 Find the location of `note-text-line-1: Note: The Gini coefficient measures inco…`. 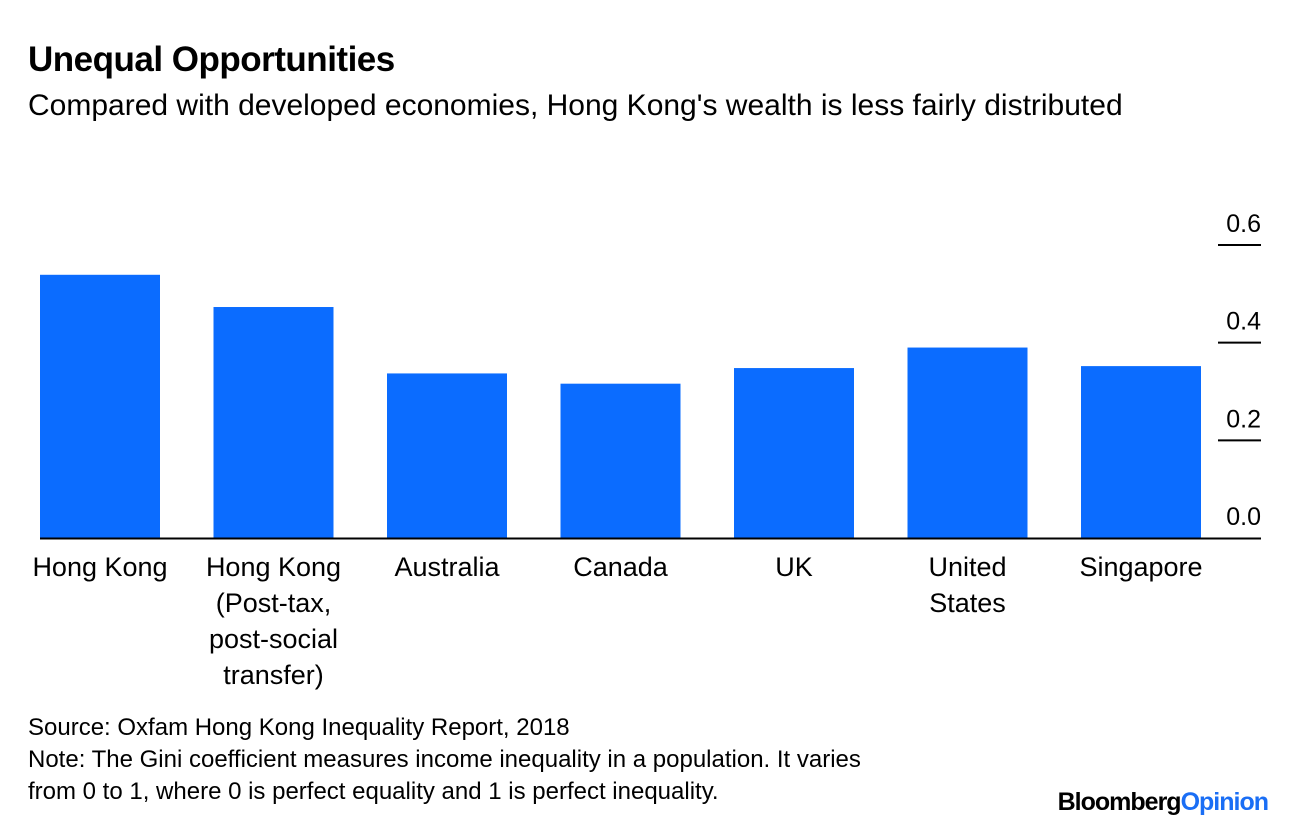

note-text-line-1: Note: The Gini coefficient measures inco… is located at coordinates (444, 759).